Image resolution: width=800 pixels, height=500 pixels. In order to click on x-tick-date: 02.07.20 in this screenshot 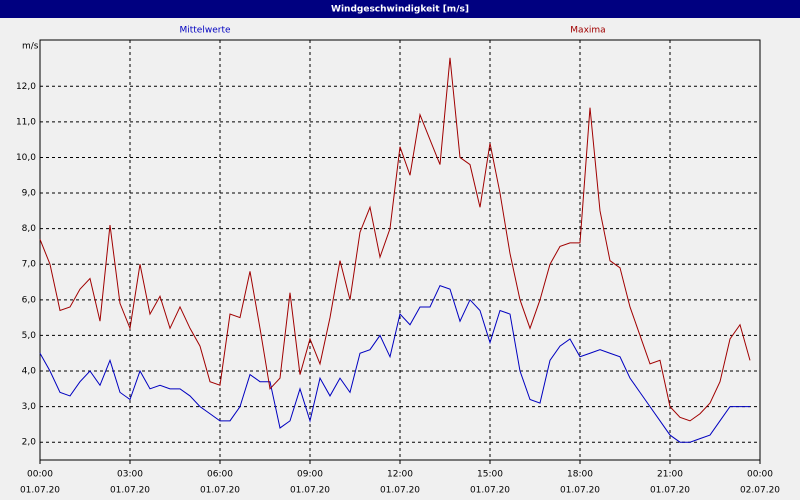, I will do `click(760, 491)`.